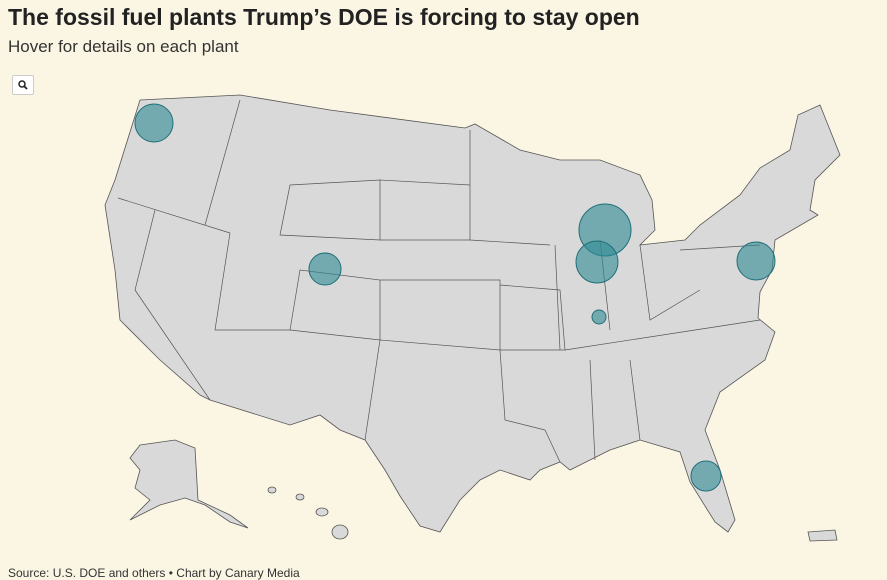 This screenshot has width=887, height=580. I want to click on subtitle: Hover for details on each plant, so click(123, 46).